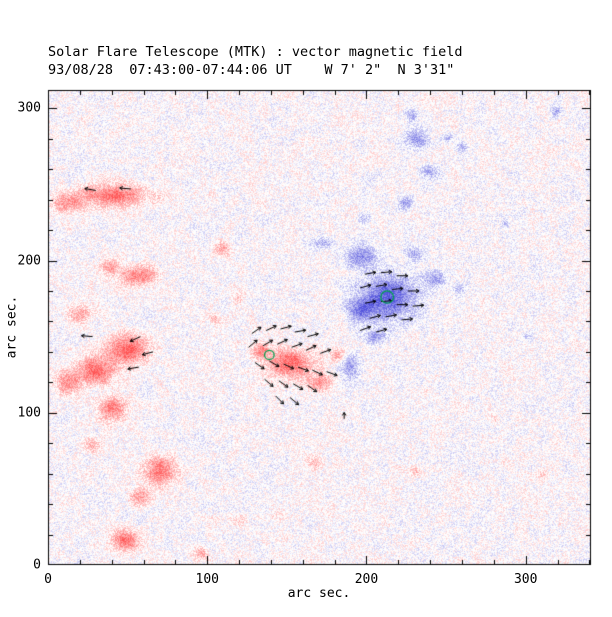 This screenshot has height=617, width=612. What do you see at coordinates (29, 260) in the screenshot?
I see `y-tick-label: 200` at bounding box center [29, 260].